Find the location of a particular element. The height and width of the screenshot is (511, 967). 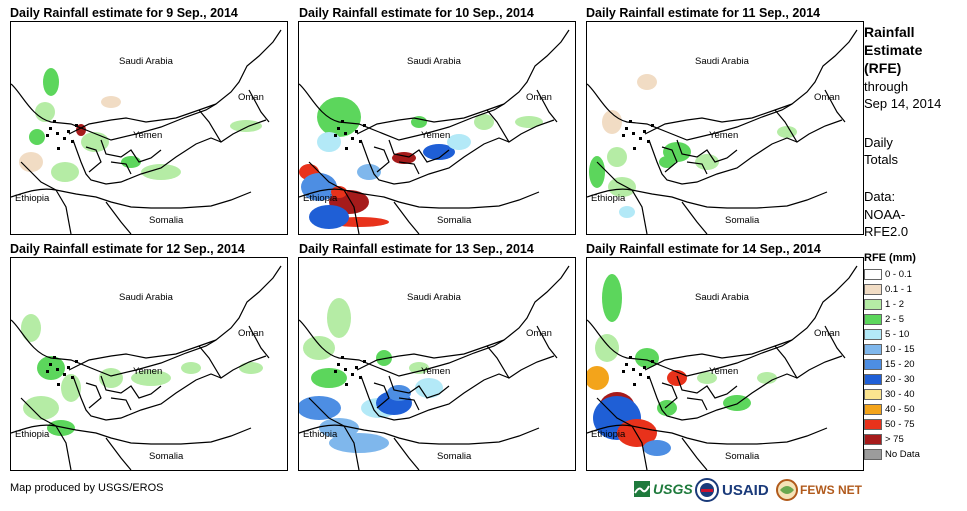

fewsnet-logo: FEWS NET is located at coordinates (819, 490).